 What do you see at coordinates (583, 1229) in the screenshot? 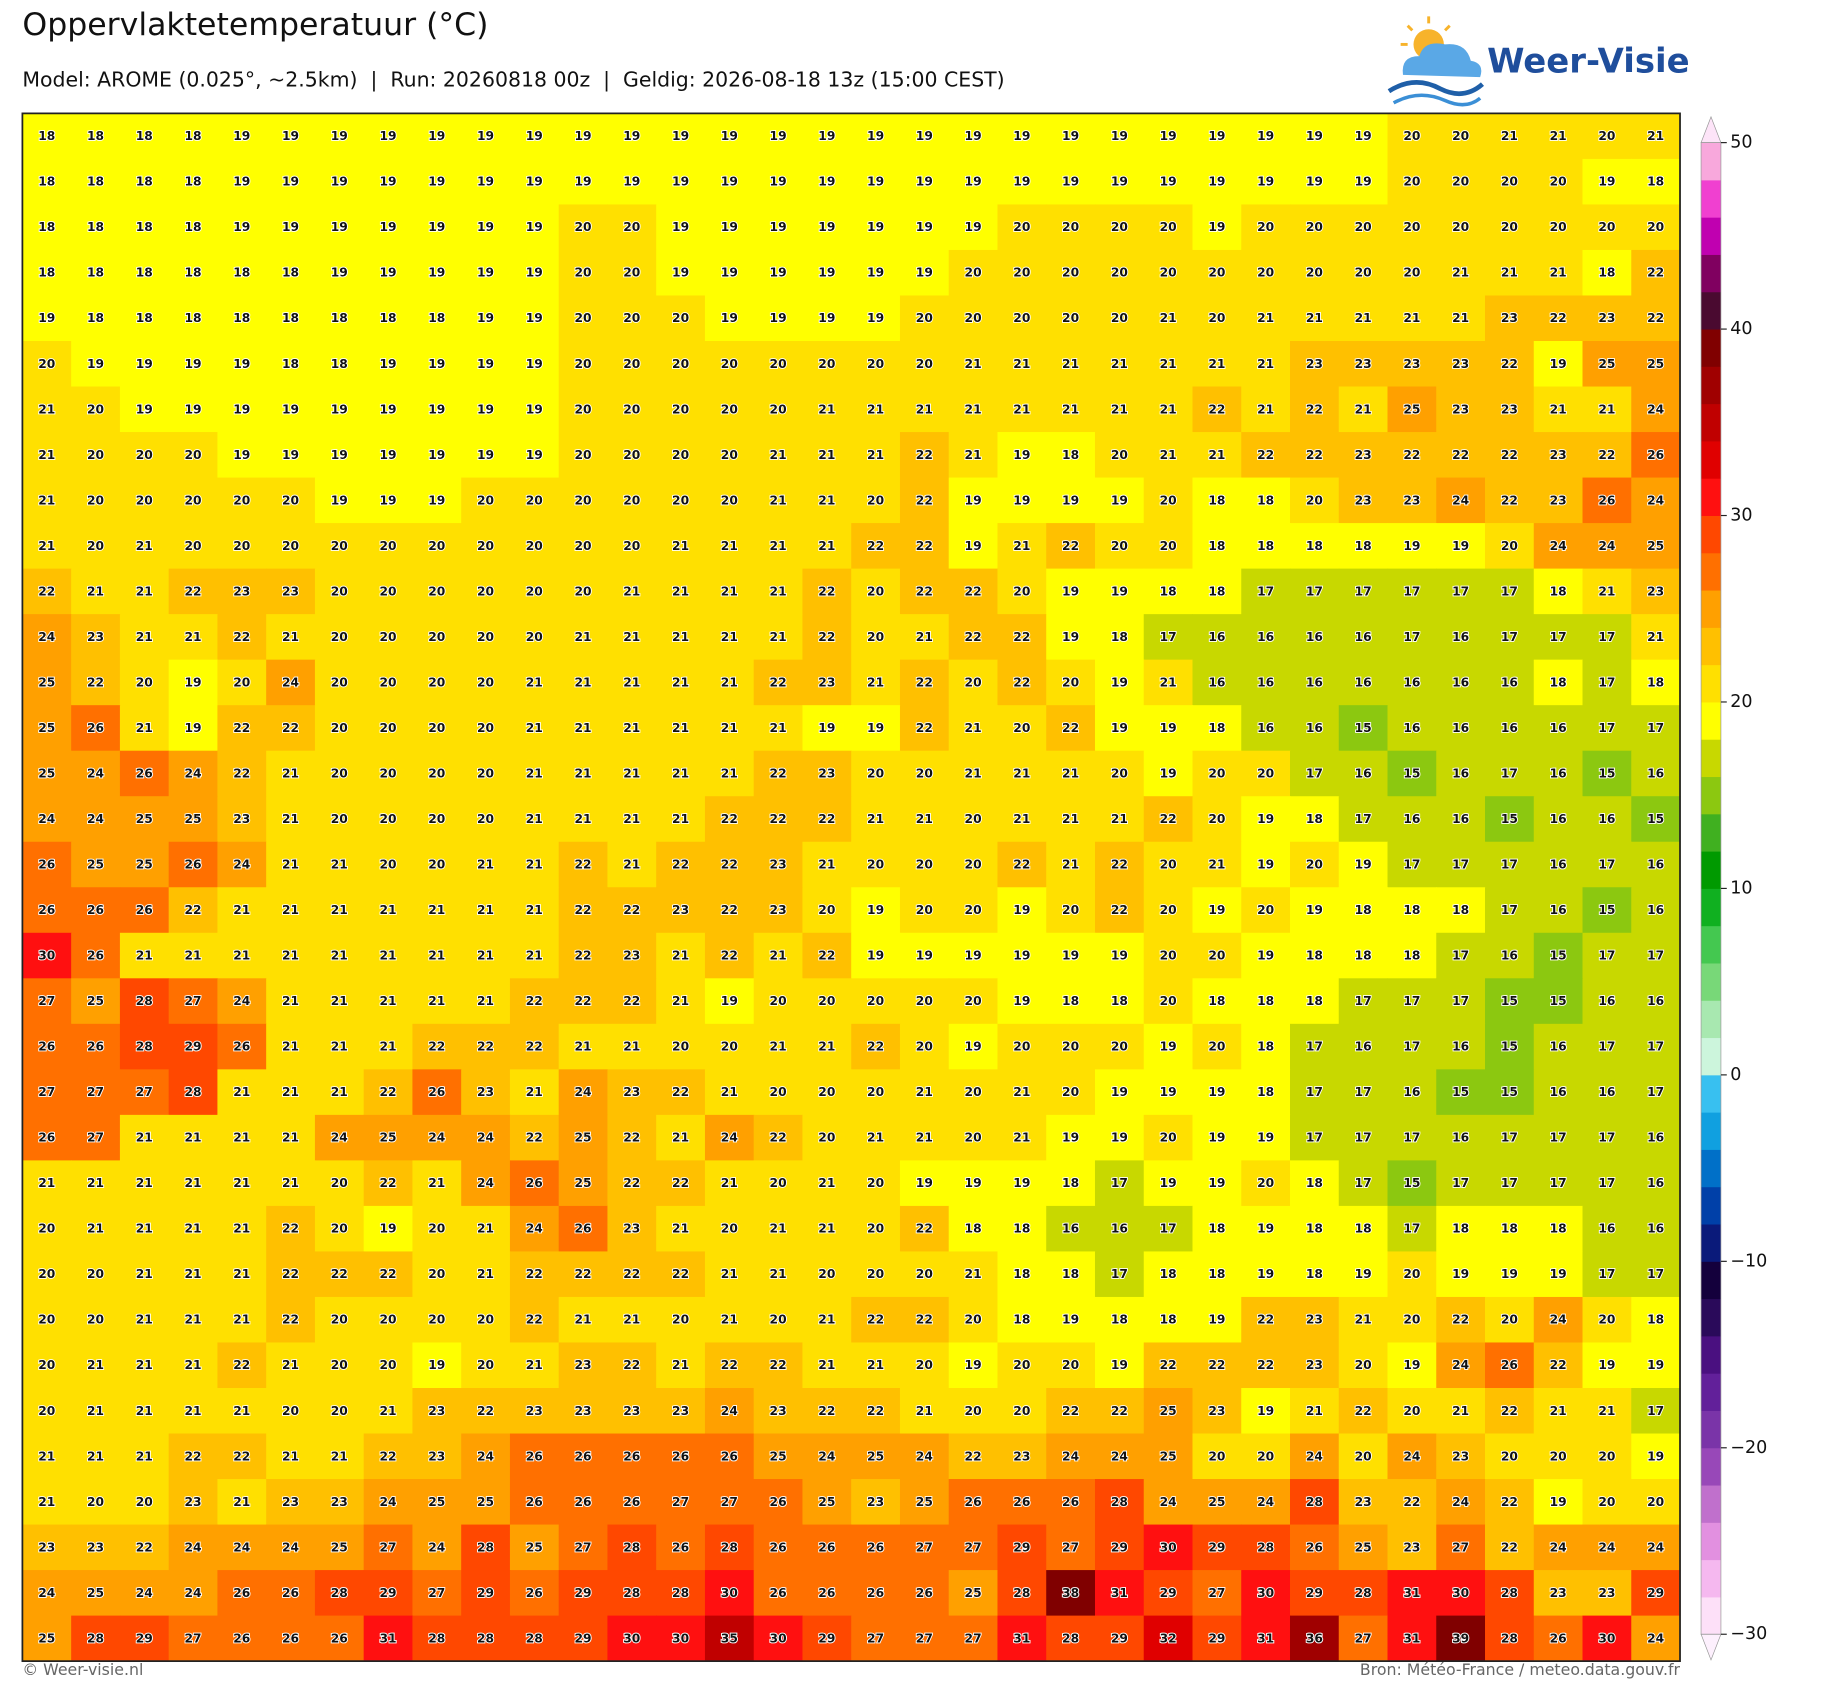
I see `temperature-label: 26` at bounding box center [583, 1229].